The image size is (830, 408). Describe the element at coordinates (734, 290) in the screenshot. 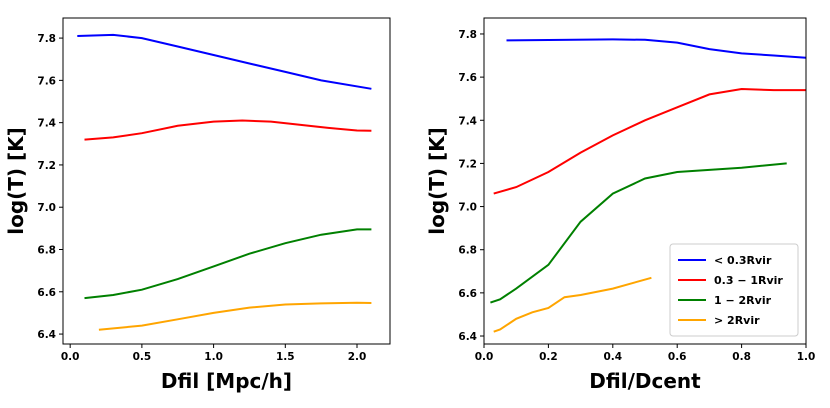

I see `legend-box` at that location.